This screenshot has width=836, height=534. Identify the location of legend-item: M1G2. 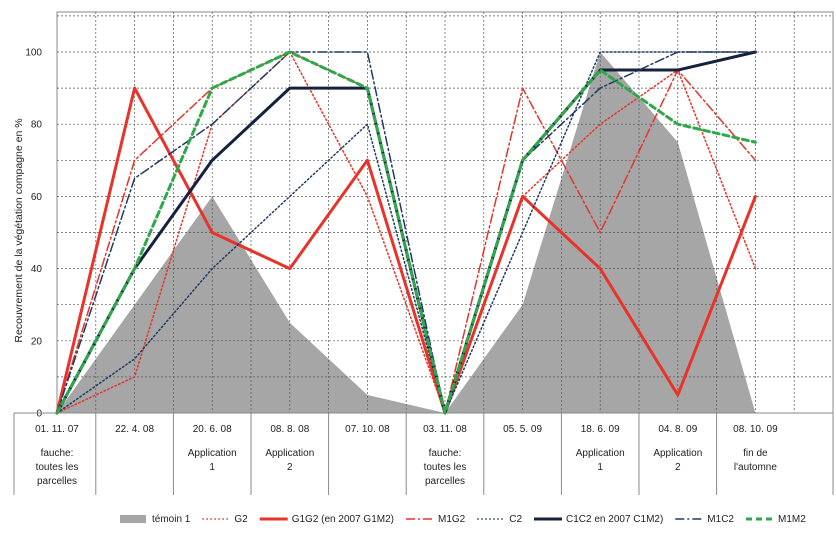
(435, 519).